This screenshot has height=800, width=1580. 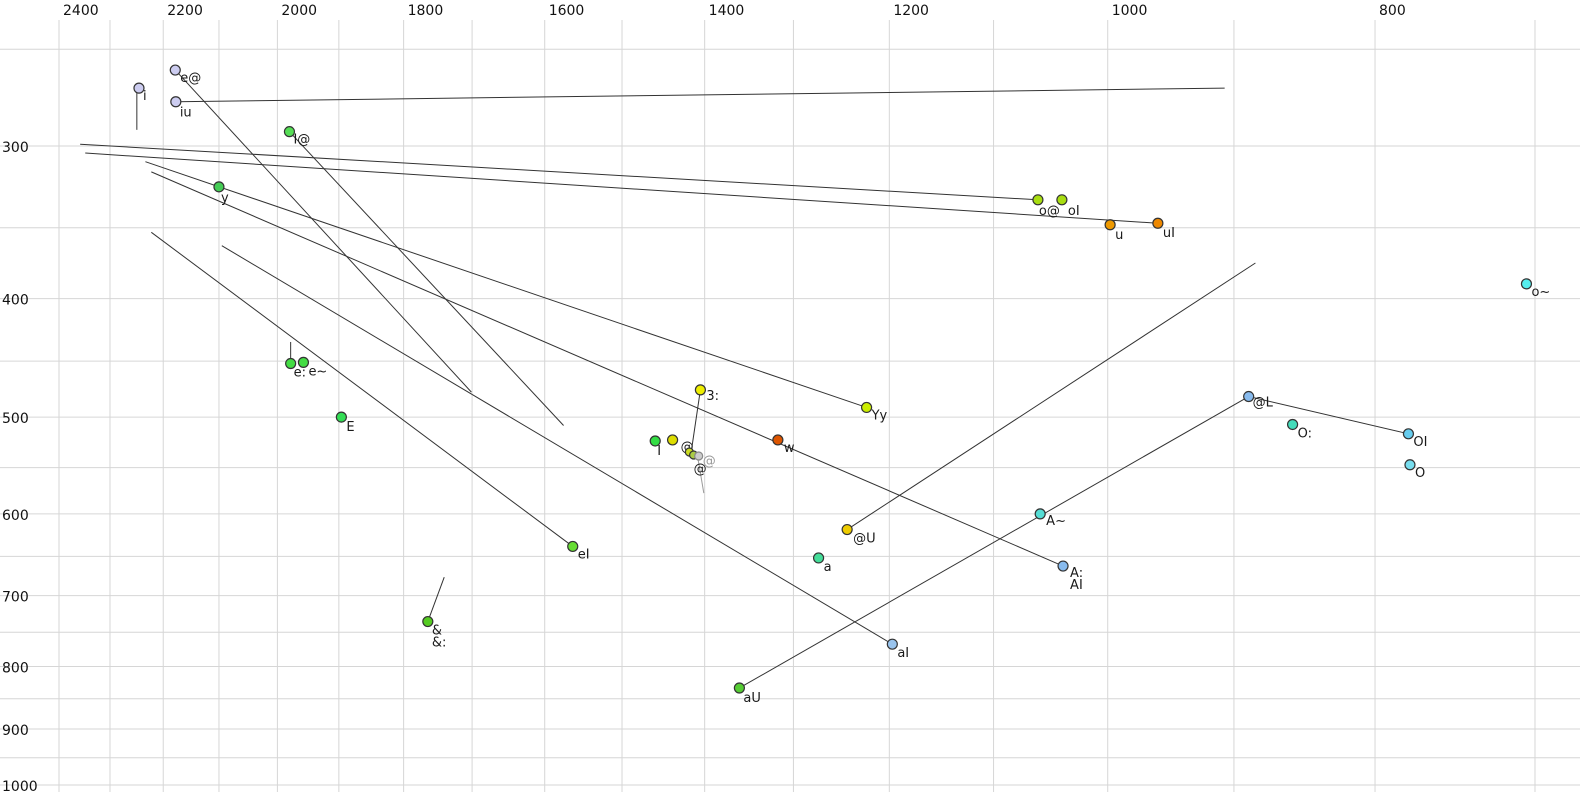 I want to click on vowel-point-iu, so click(x=176, y=102).